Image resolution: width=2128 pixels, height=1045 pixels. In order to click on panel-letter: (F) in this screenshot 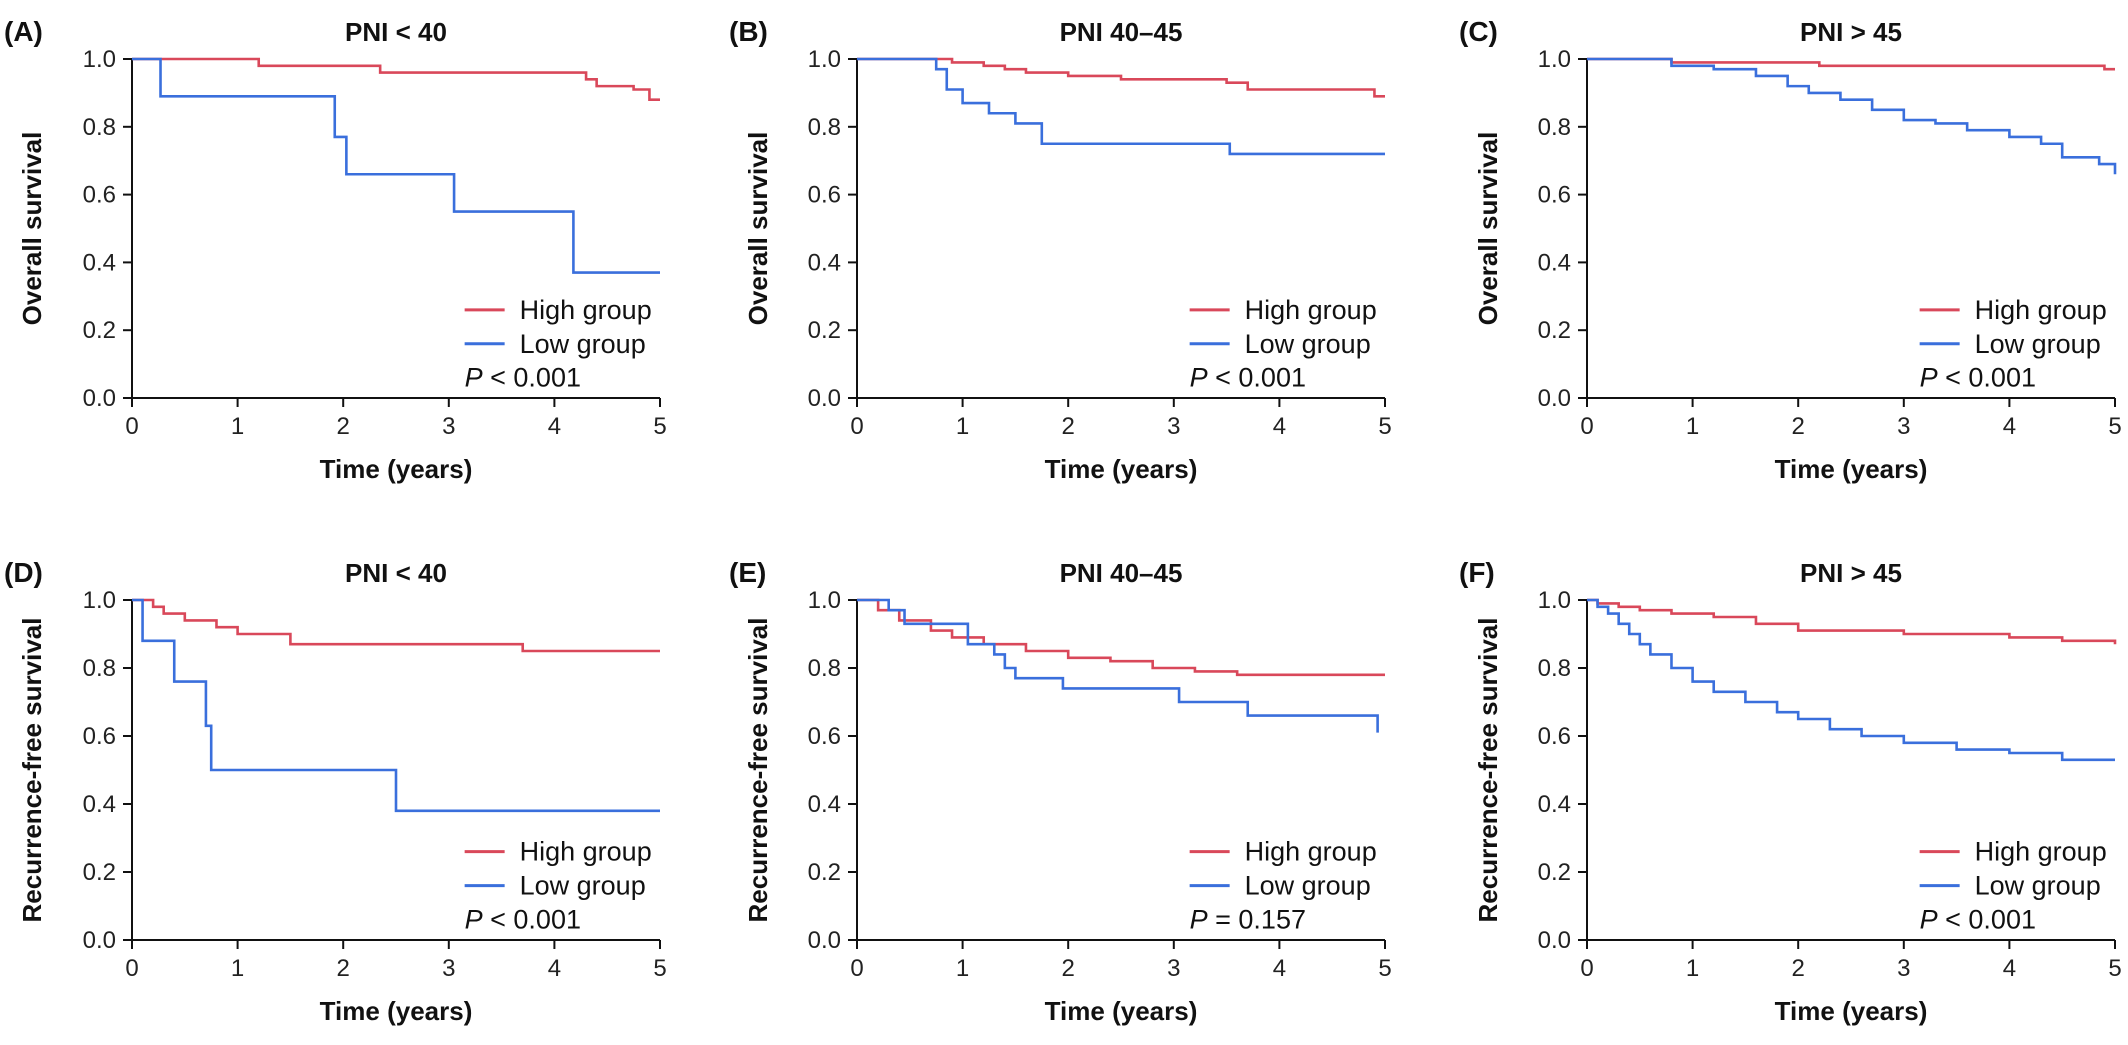, I will do `click(1477, 572)`.